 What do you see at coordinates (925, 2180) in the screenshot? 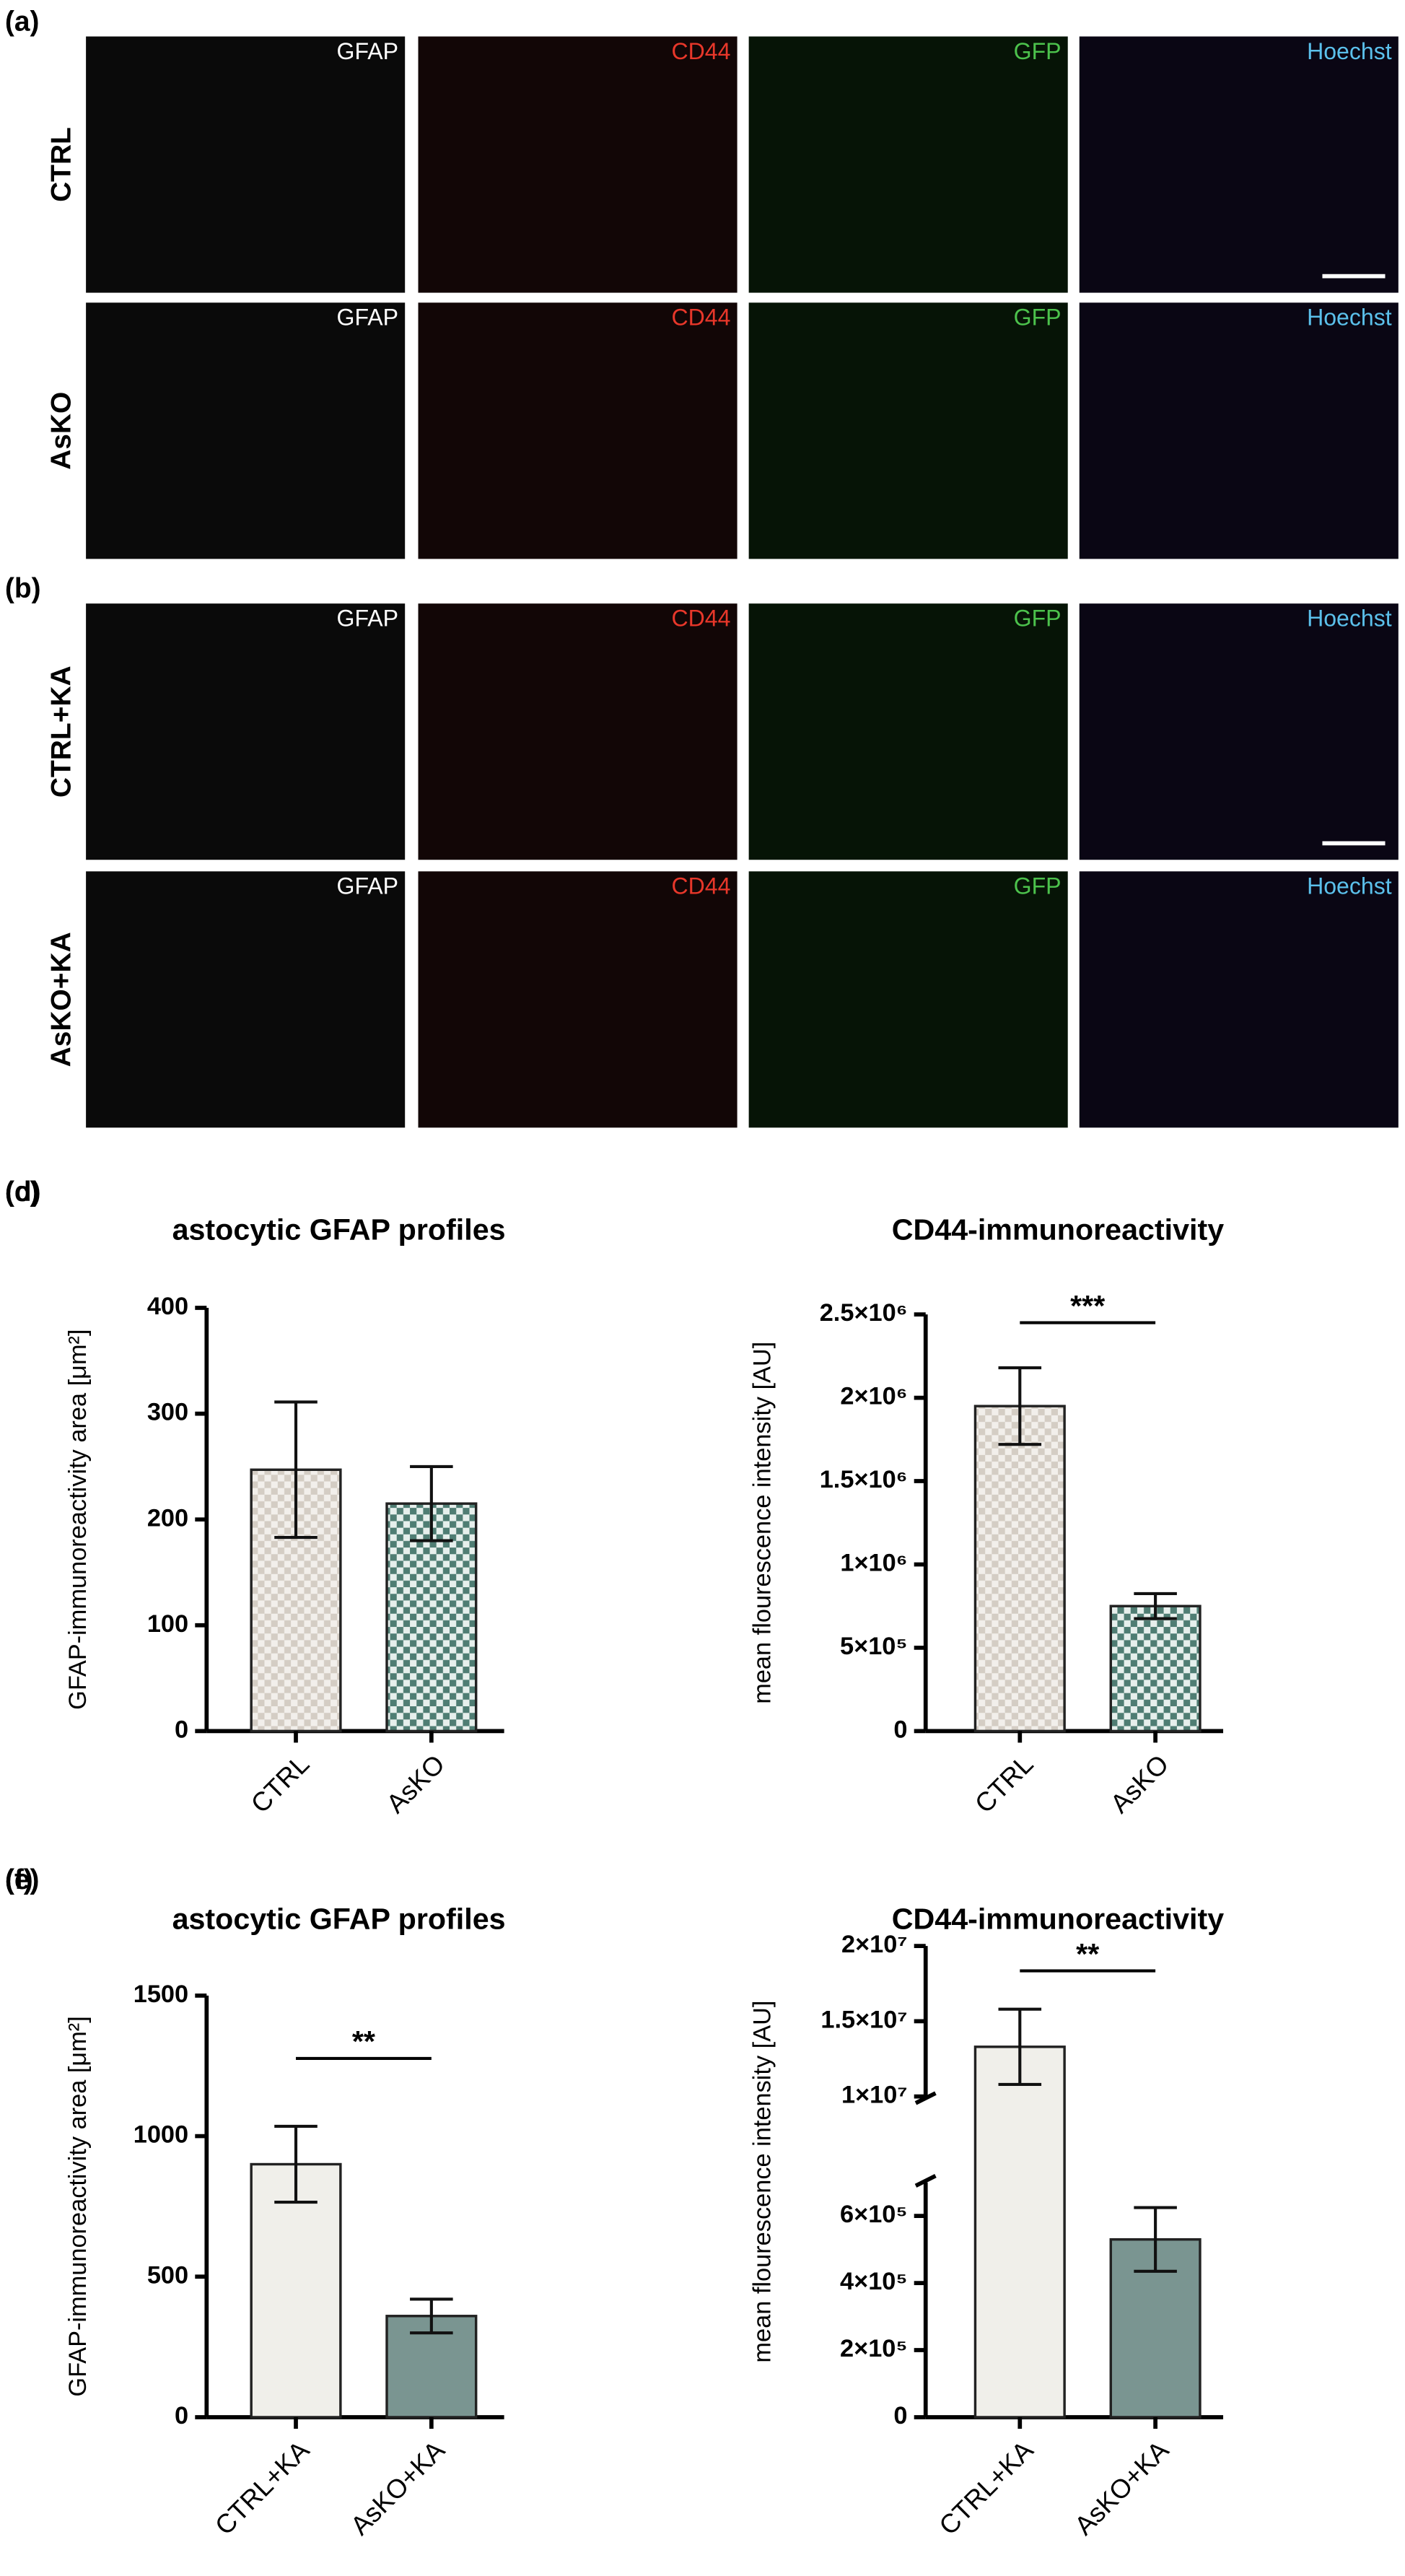
I see `axis-break` at bounding box center [925, 2180].